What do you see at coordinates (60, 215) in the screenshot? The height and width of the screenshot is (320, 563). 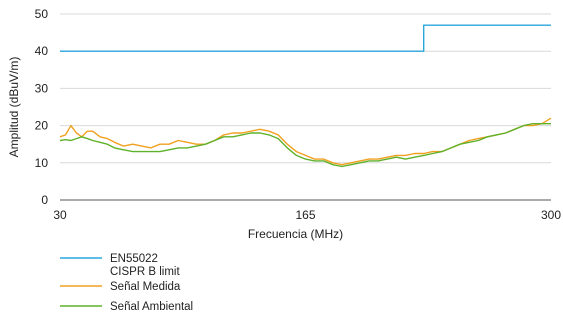 I see `x-tick-label: 30` at bounding box center [60, 215].